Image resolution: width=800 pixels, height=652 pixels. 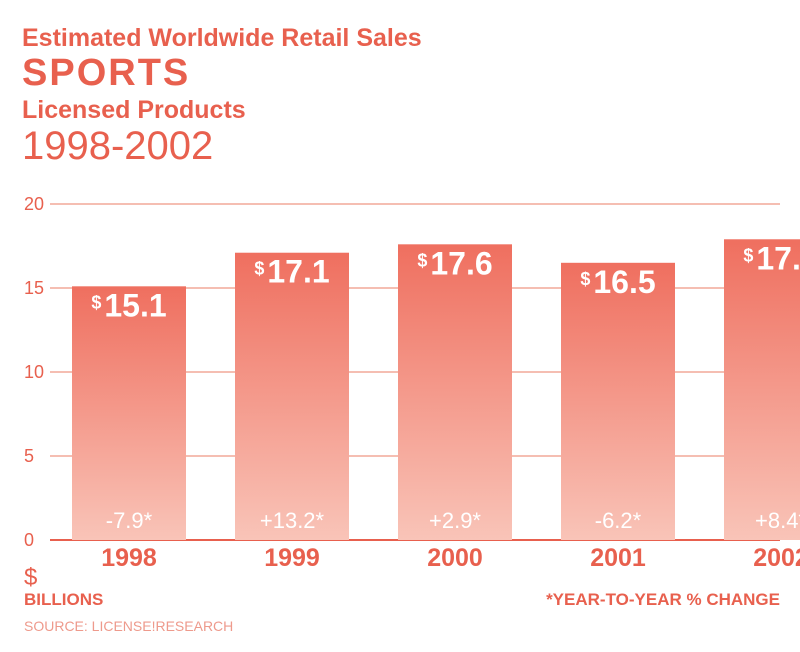 What do you see at coordinates (454, 263) in the screenshot?
I see `bar-value-label: $17.6` at bounding box center [454, 263].